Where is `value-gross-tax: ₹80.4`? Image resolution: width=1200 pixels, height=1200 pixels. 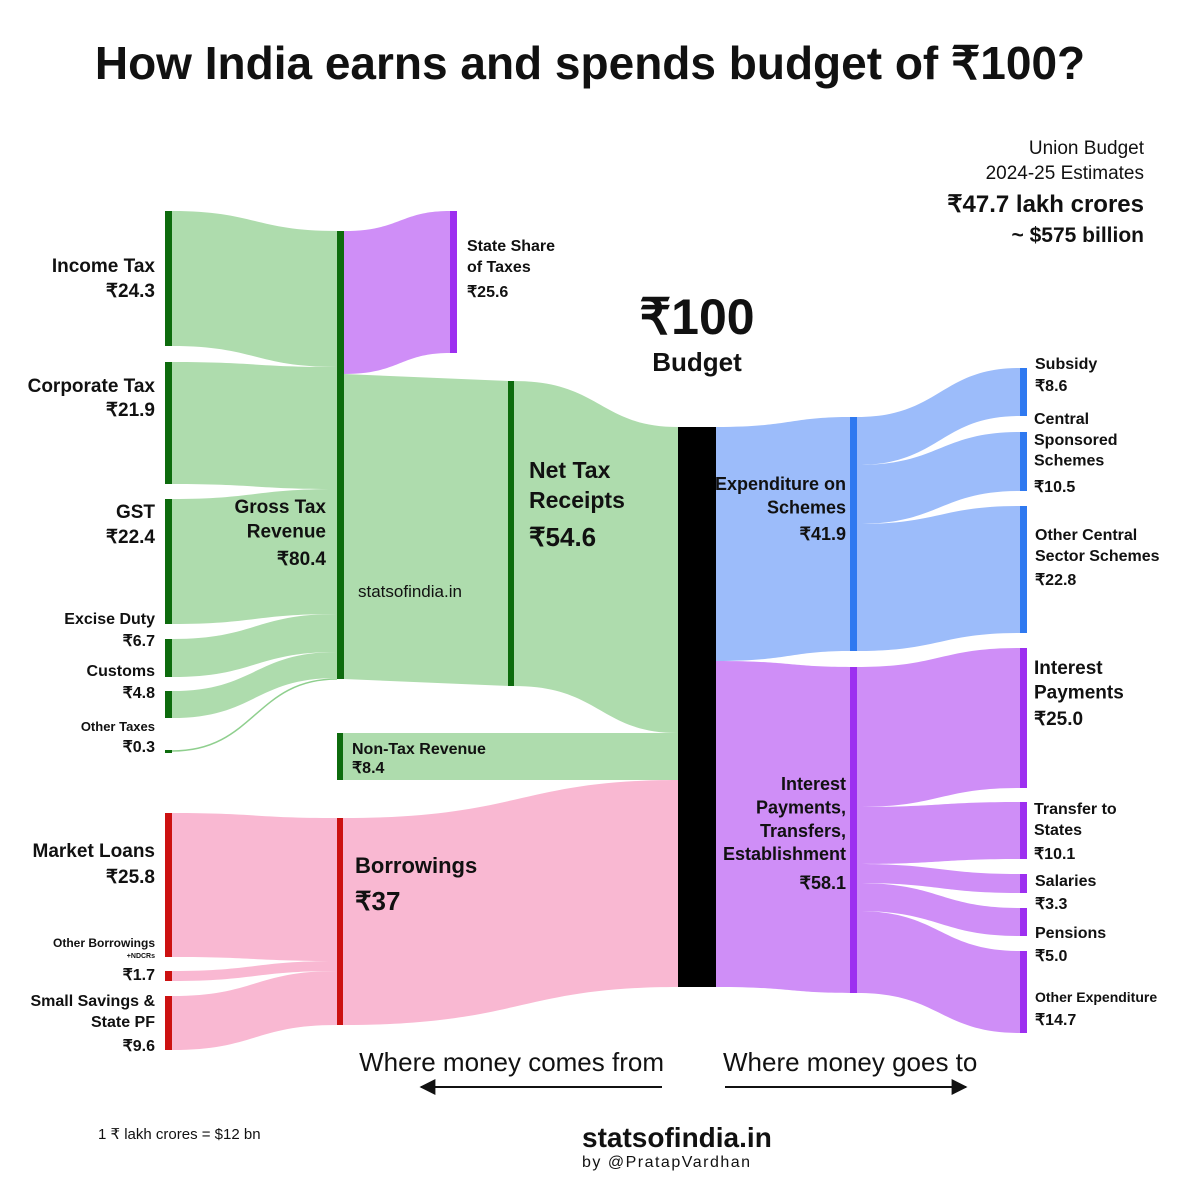
value-gross-tax: ₹80.4 is located at coordinates (302, 559).